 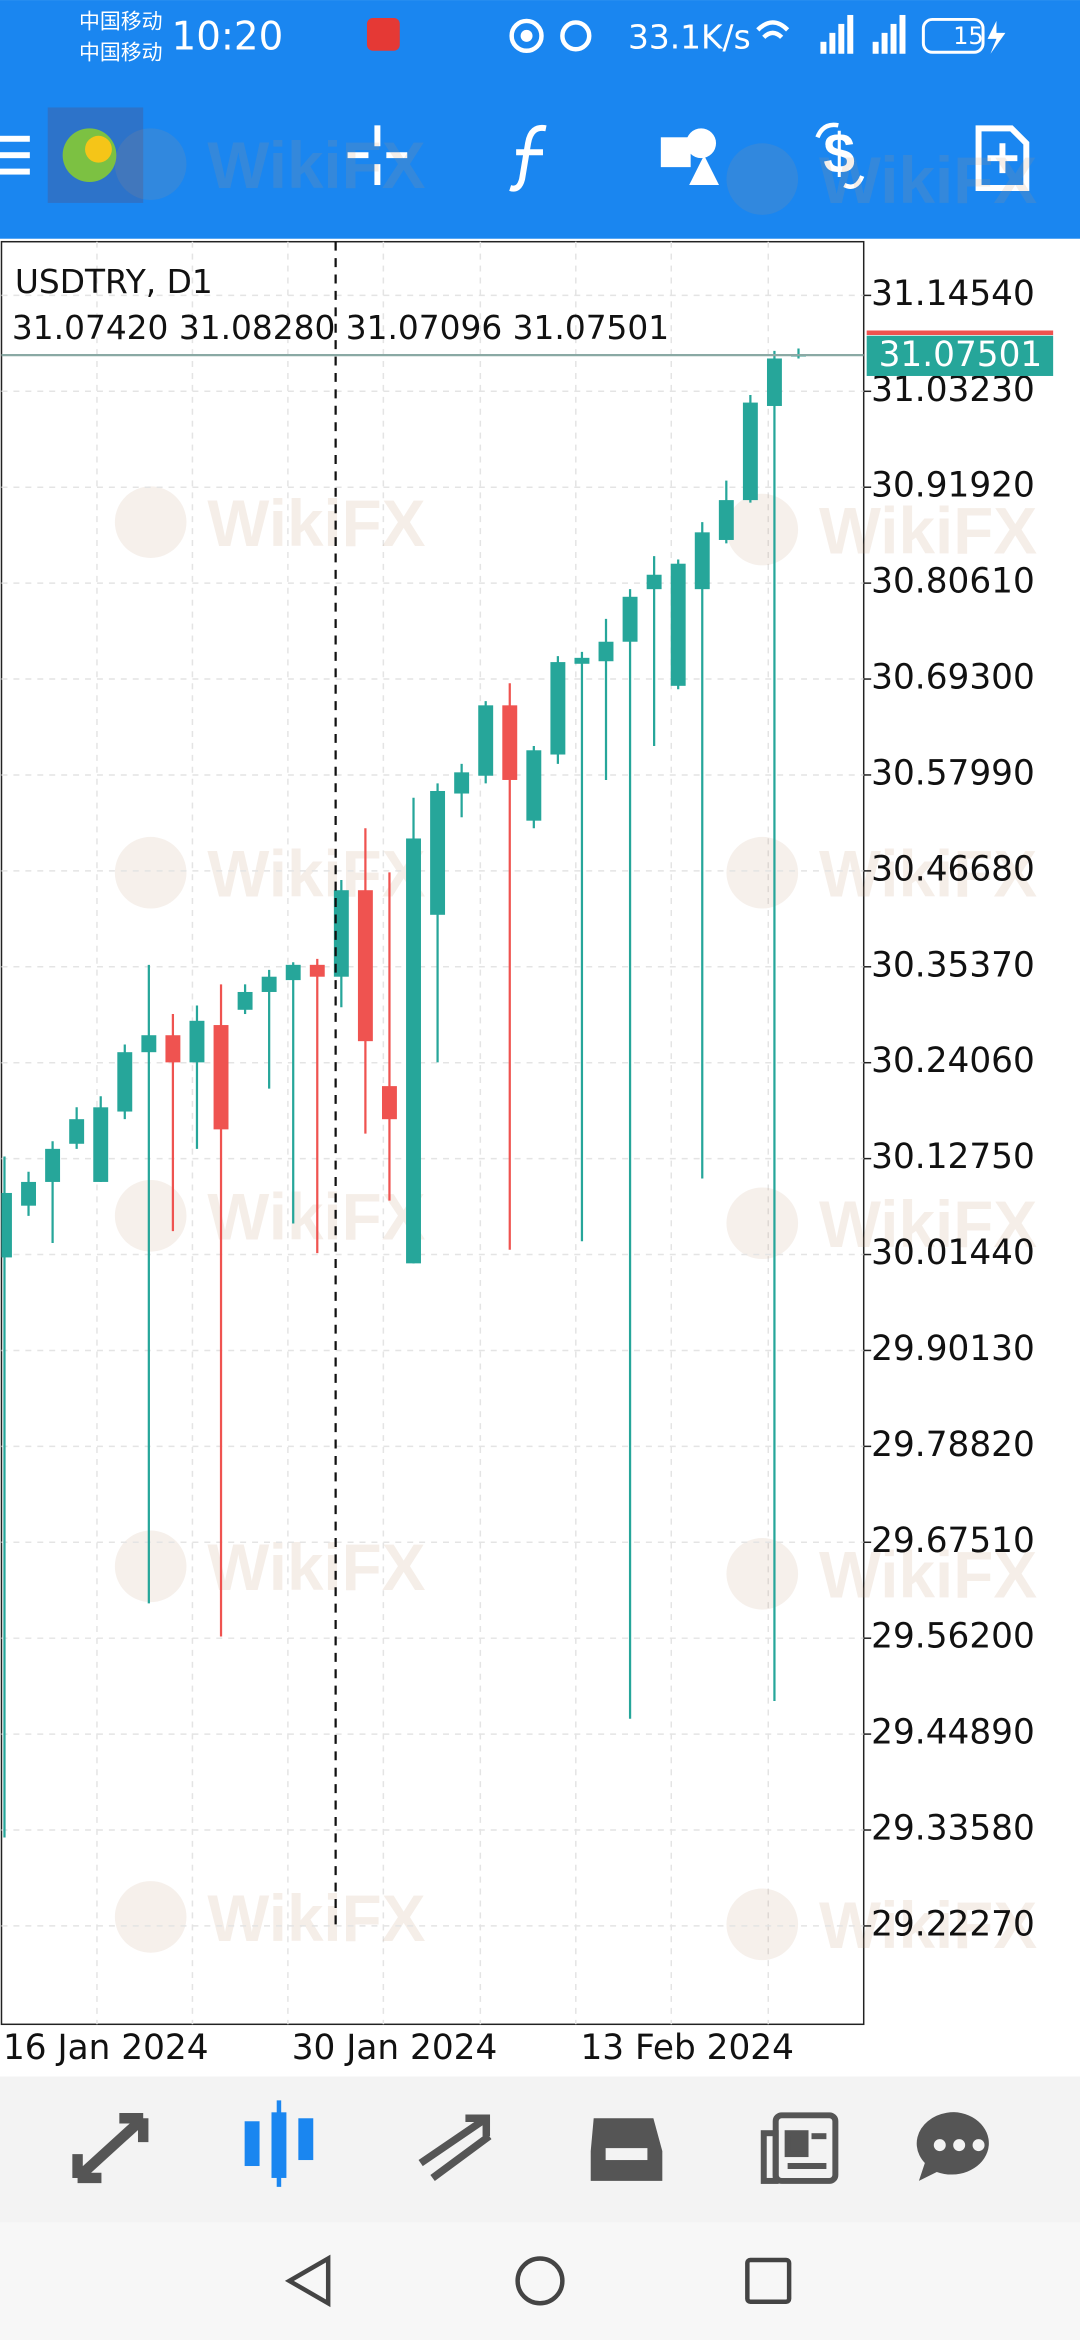 What do you see at coordinates (953, 773) in the screenshot?
I see `y-tick-label: 30.57990` at bounding box center [953, 773].